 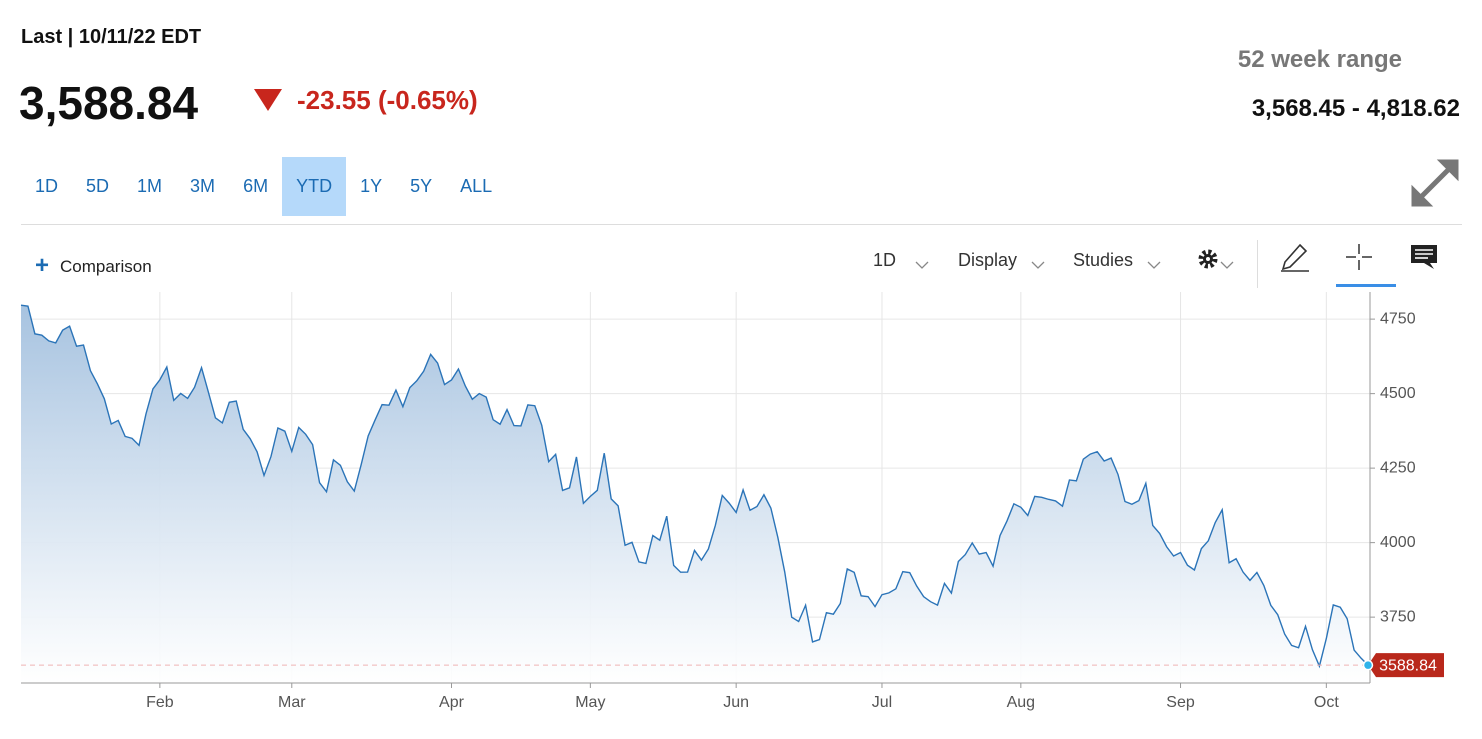 I want to click on last-value-tag, so click(x=1406, y=665).